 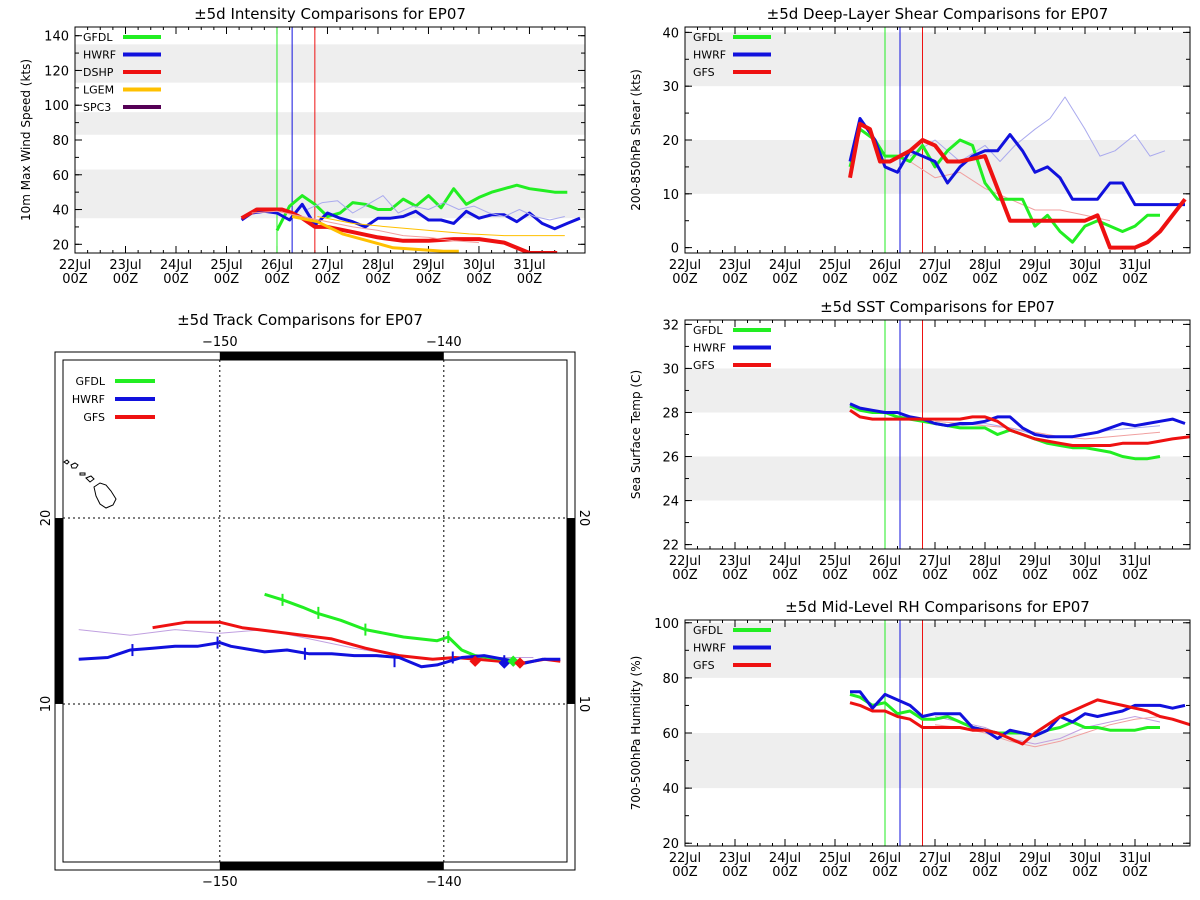 I want to click on island-kauai, so click(x=66, y=462).